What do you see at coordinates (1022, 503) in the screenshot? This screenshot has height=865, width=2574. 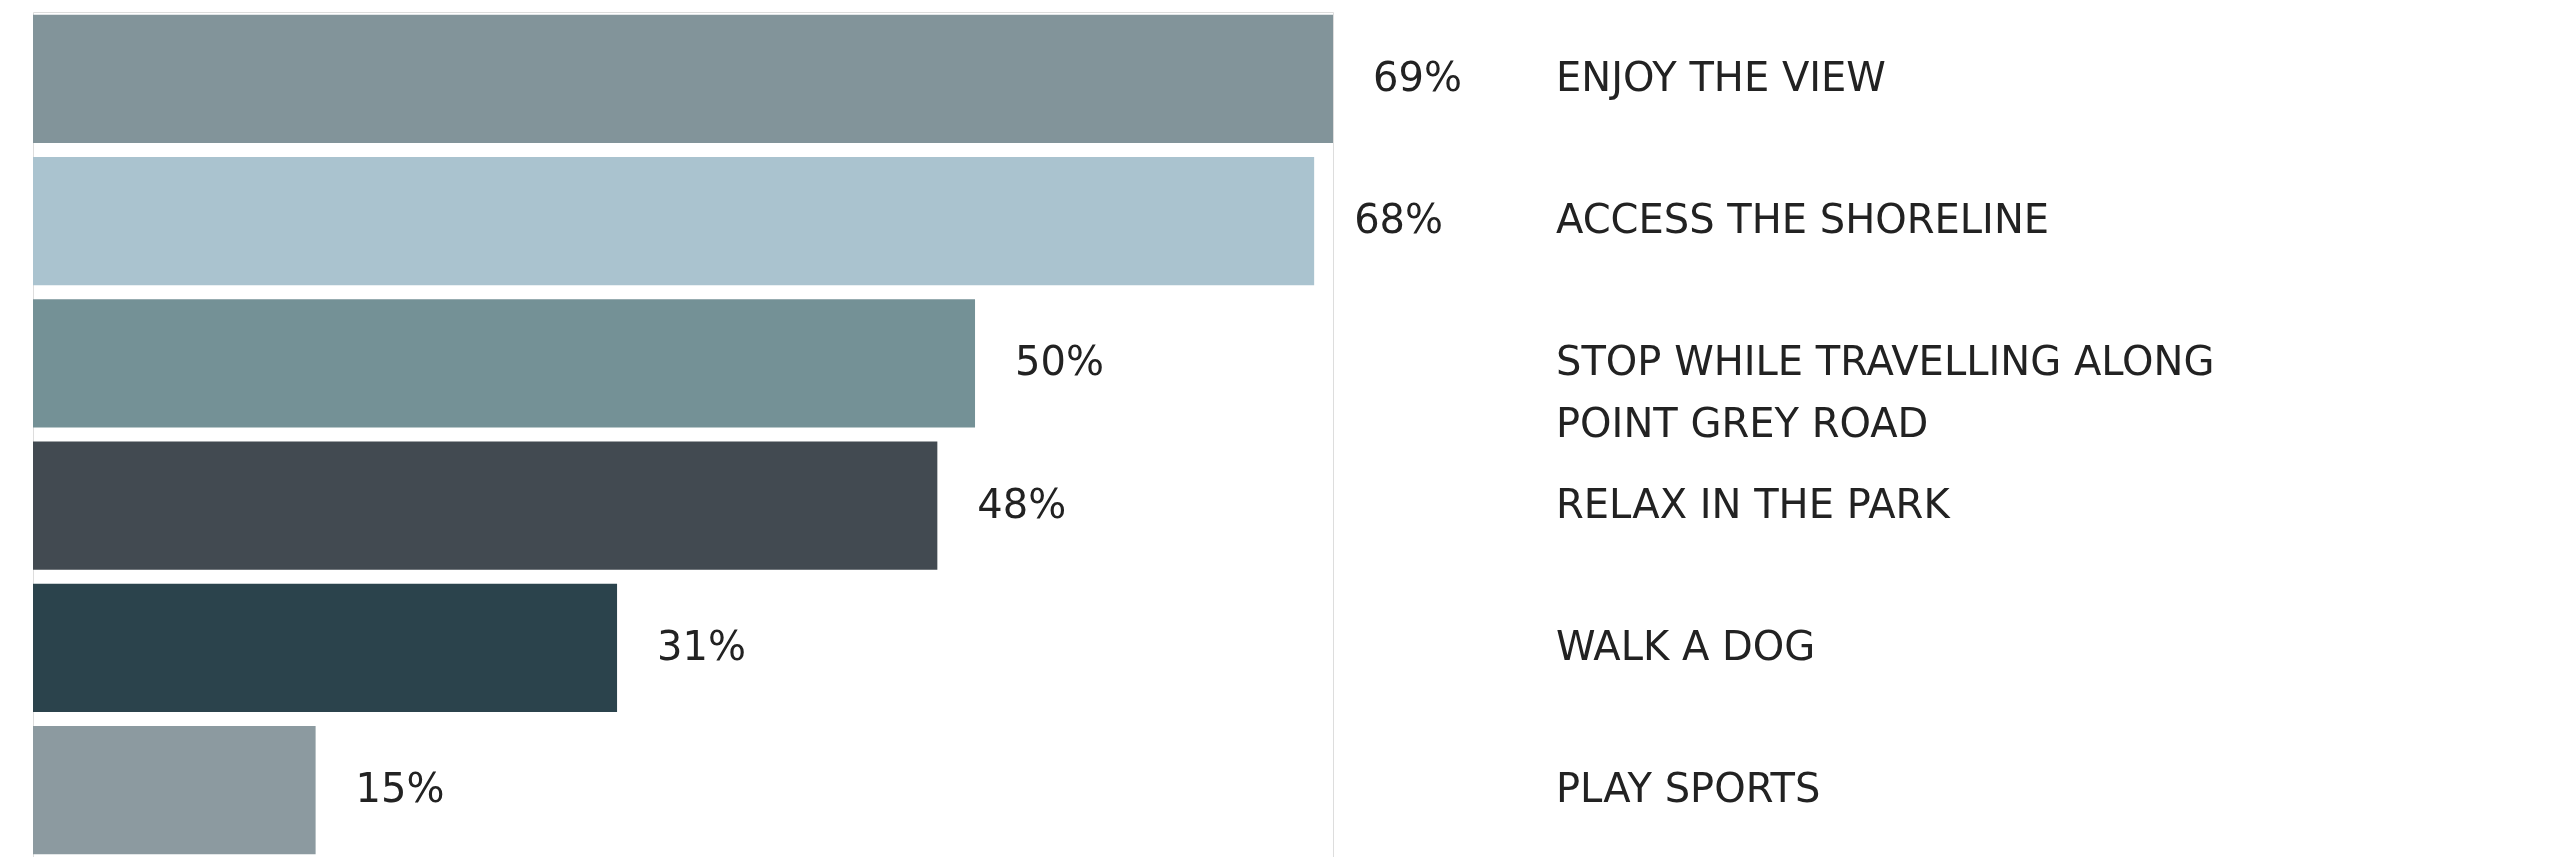 I see `data-label: 48%` at bounding box center [1022, 503].